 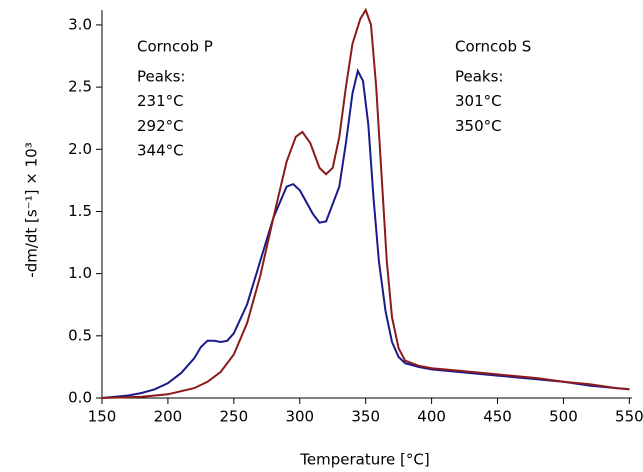 I want to click on annotation: 292°C, so click(x=160, y=126).